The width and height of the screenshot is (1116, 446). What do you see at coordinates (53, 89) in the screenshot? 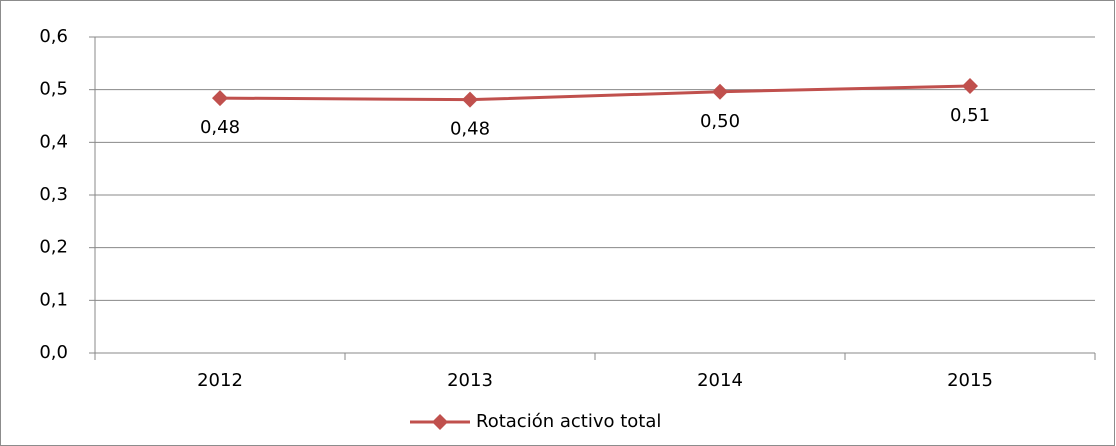
I see `y-tick-label: 0,5` at bounding box center [53, 89].